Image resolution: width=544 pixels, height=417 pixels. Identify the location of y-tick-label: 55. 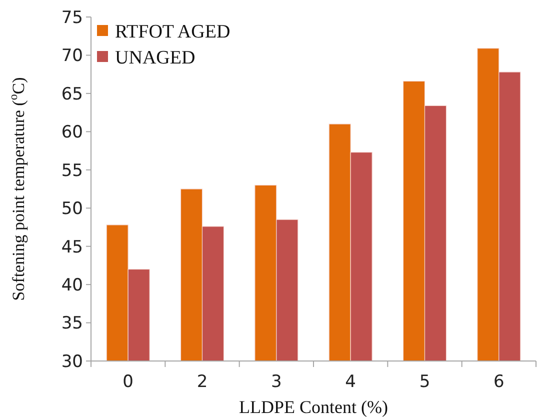
(72, 170).